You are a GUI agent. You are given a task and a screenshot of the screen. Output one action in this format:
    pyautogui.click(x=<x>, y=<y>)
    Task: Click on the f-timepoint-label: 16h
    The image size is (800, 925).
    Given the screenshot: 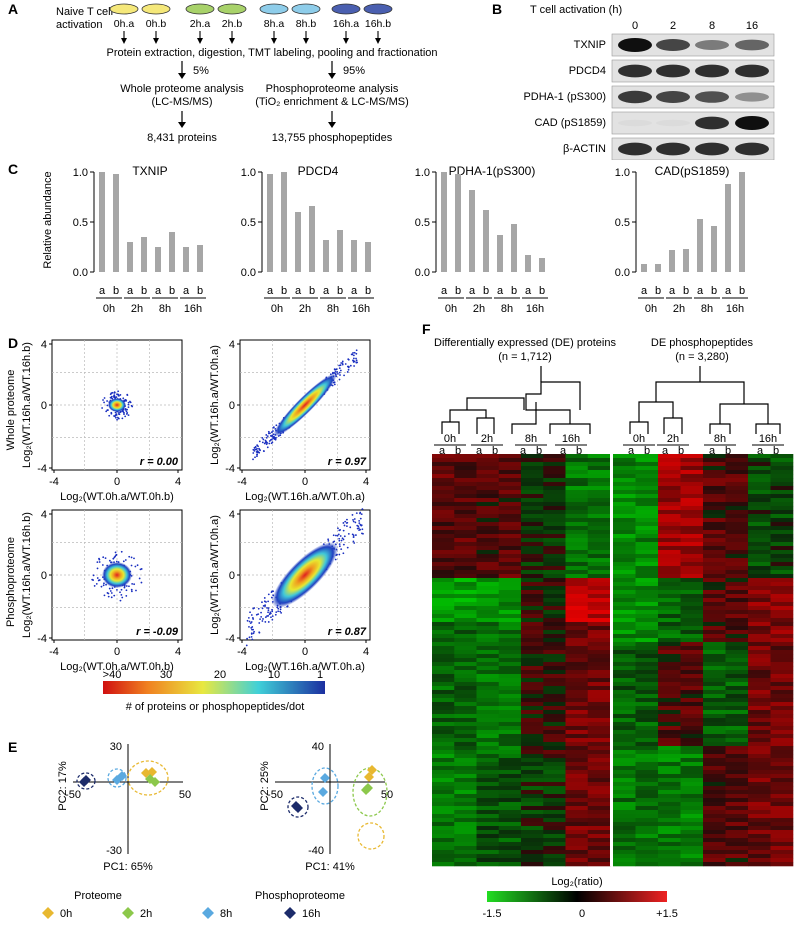 What is the action you would take?
    pyautogui.click(x=571, y=439)
    